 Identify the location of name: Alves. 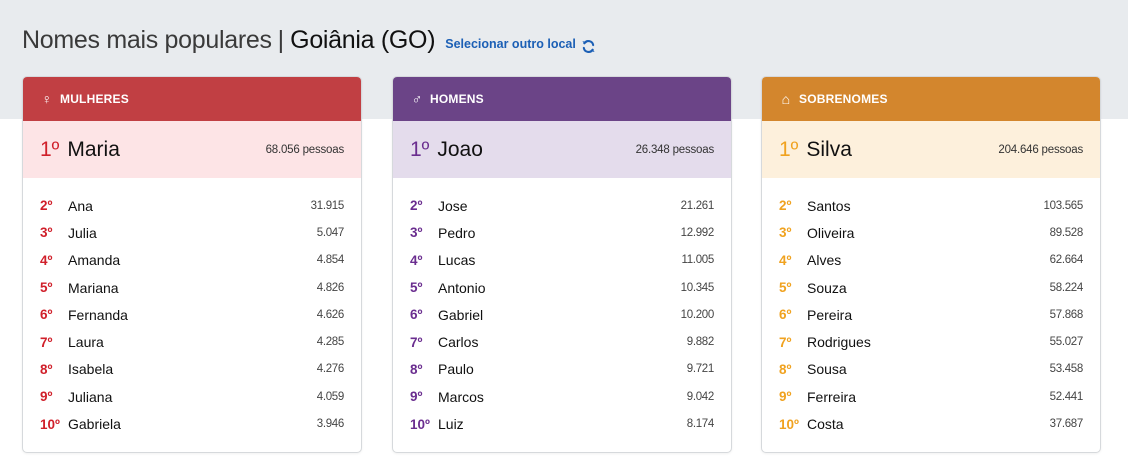
(824, 260).